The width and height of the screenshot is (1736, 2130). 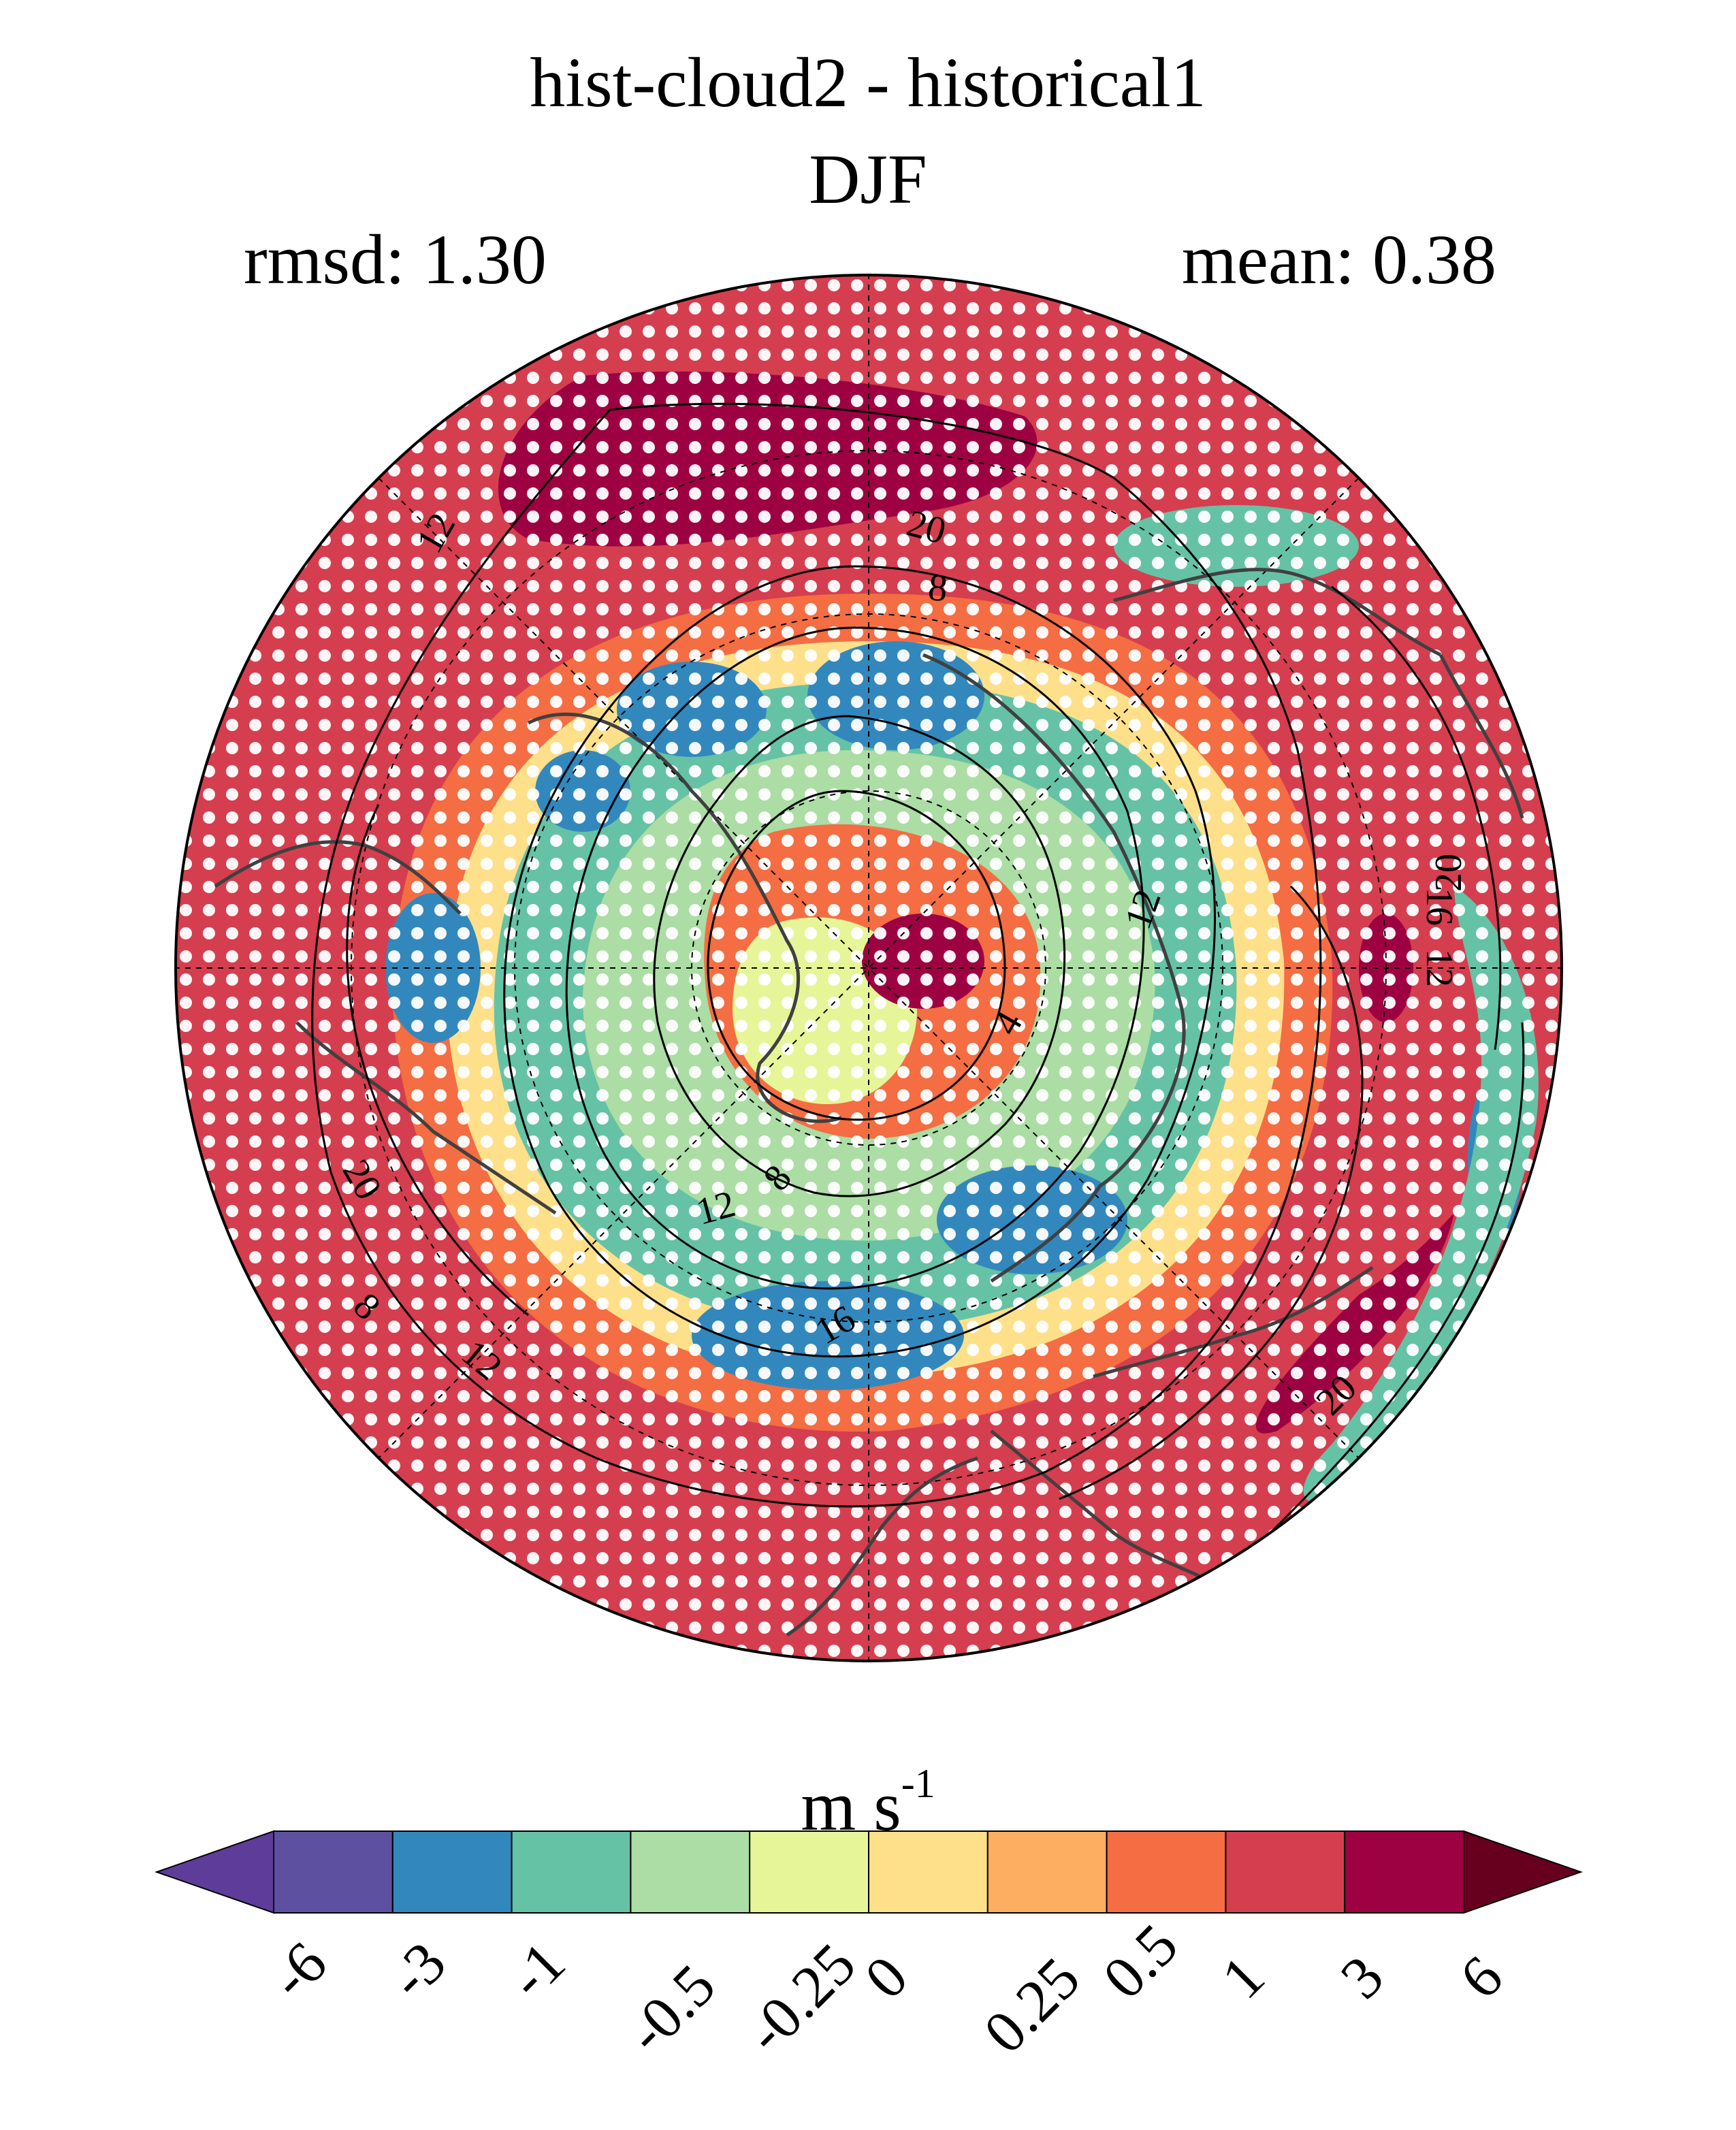 I want to click on title-line-2: DJF, so click(x=868, y=179).